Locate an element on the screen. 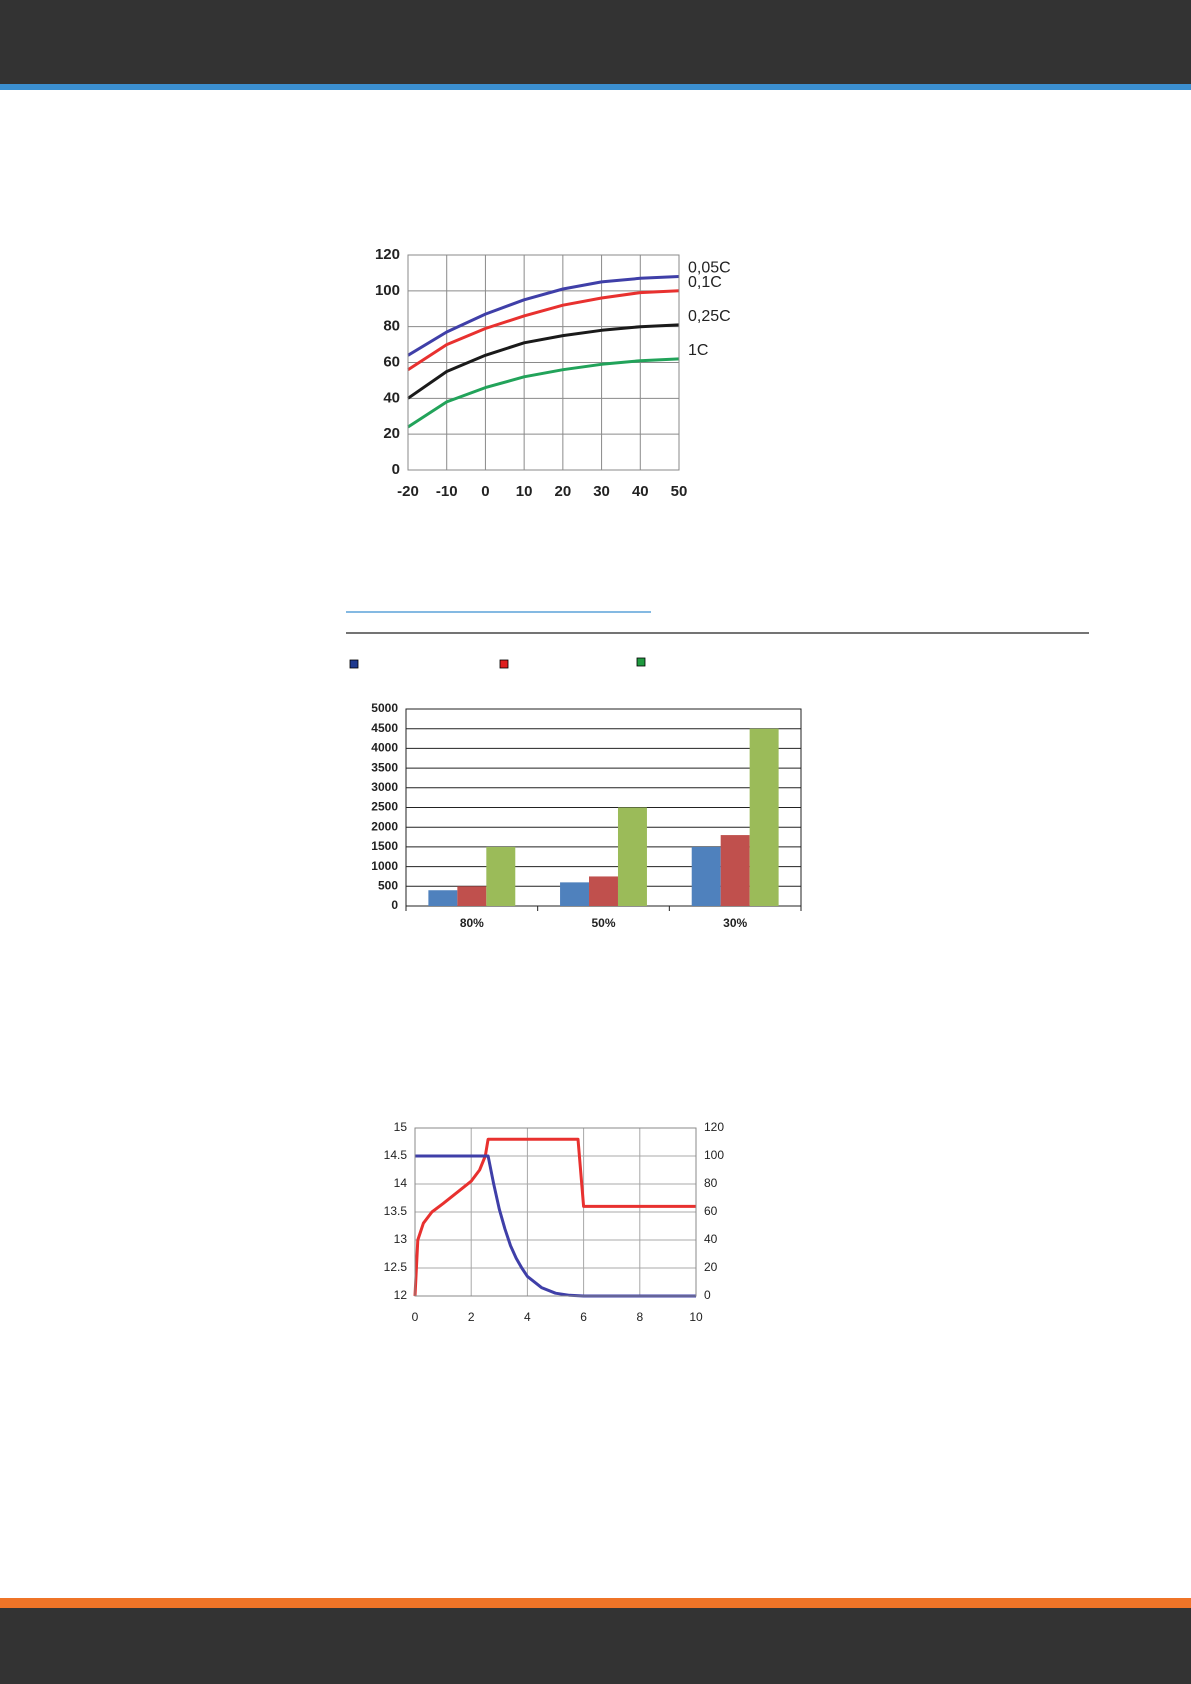  y-tick-label: 60 is located at coordinates (391, 361).